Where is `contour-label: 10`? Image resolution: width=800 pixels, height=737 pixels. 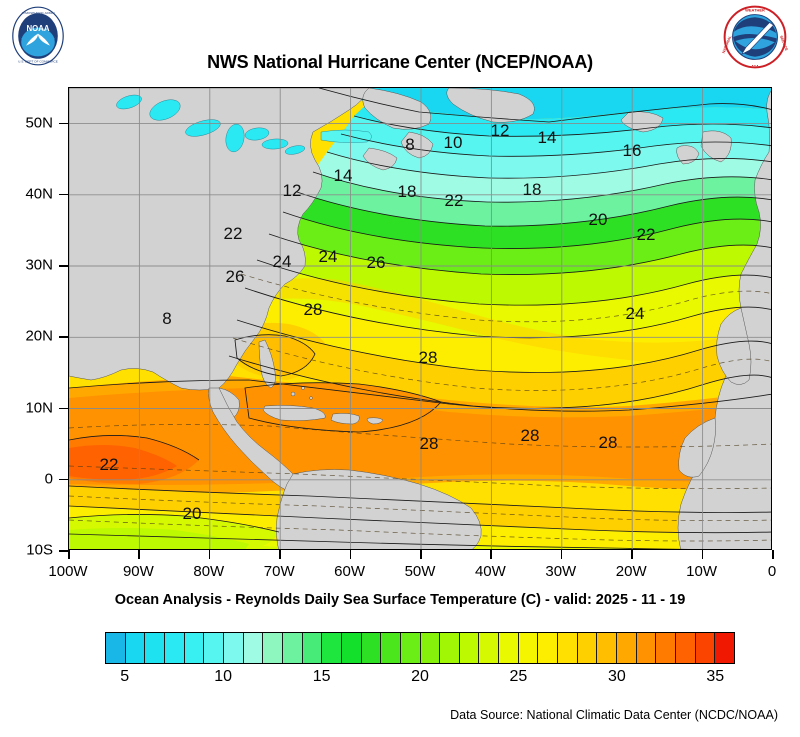
contour-label: 10 is located at coordinates (453, 142).